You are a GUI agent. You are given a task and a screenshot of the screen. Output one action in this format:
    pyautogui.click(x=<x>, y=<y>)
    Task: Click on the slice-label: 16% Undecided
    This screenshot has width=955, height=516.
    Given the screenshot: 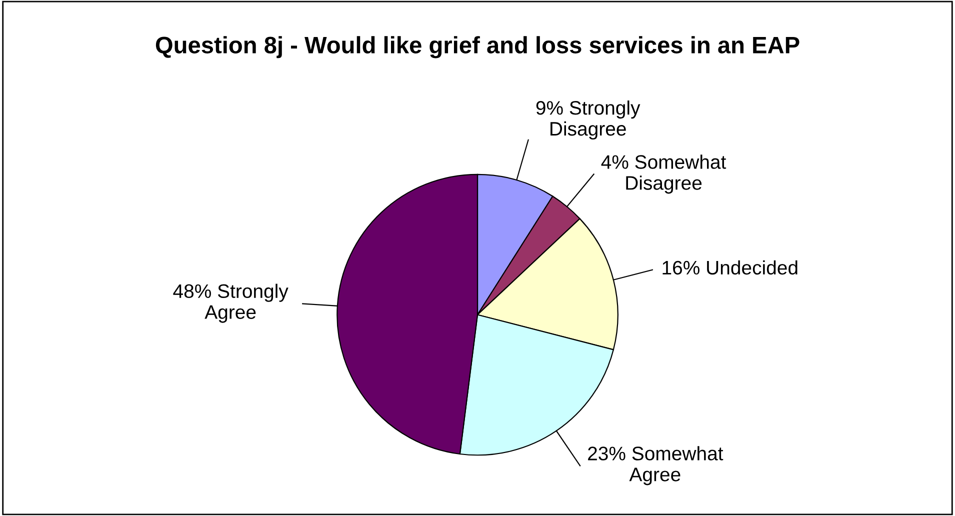 What is the action you would take?
    pyautogui.click(x=730, y=267)
    